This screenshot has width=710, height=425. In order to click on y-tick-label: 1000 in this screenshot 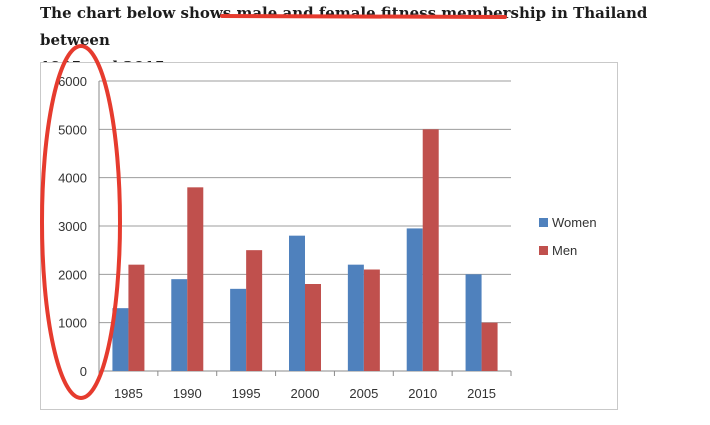, I will do `click(72, 323)`.